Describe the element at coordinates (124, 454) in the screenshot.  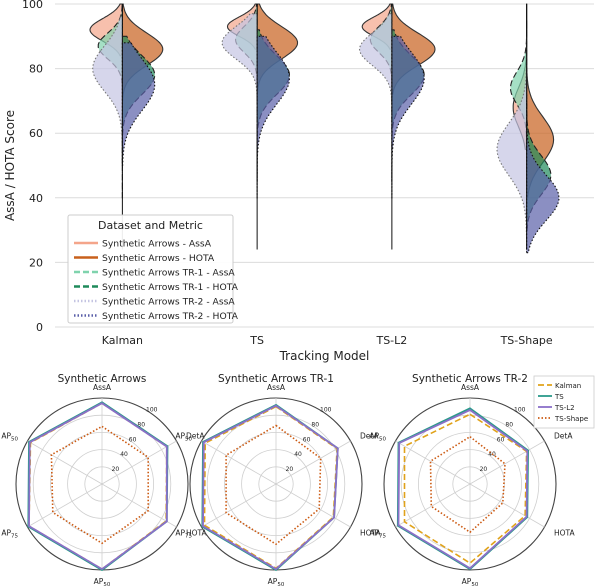
I see `radar-tick-label: 40` at that location.